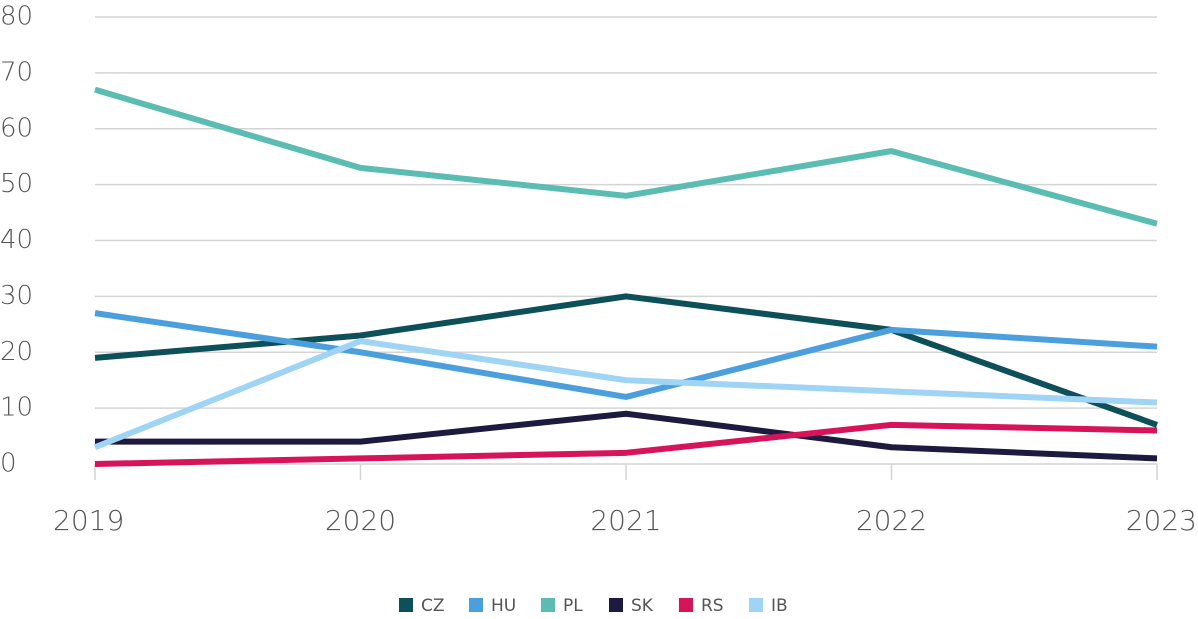 The image size is (1198, 619). I want to click on y-tick-label: 50, so click(16, 184).